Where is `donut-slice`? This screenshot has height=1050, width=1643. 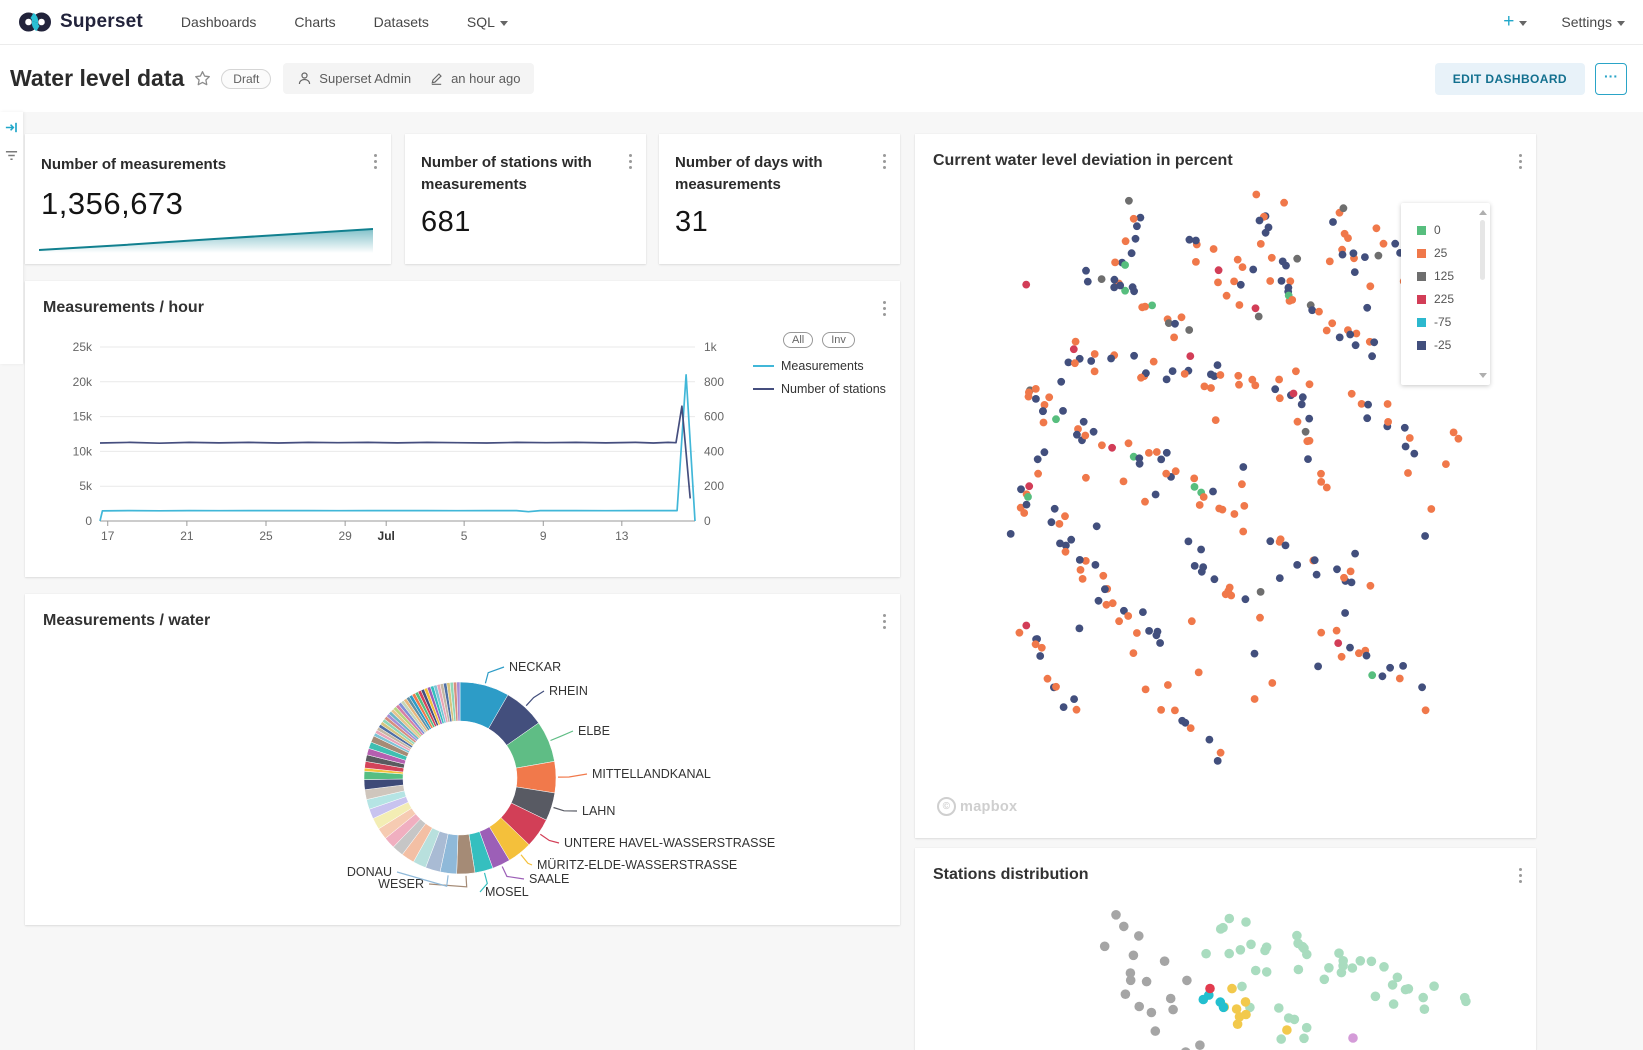 donut-slice is located at coordinates (458, 701).